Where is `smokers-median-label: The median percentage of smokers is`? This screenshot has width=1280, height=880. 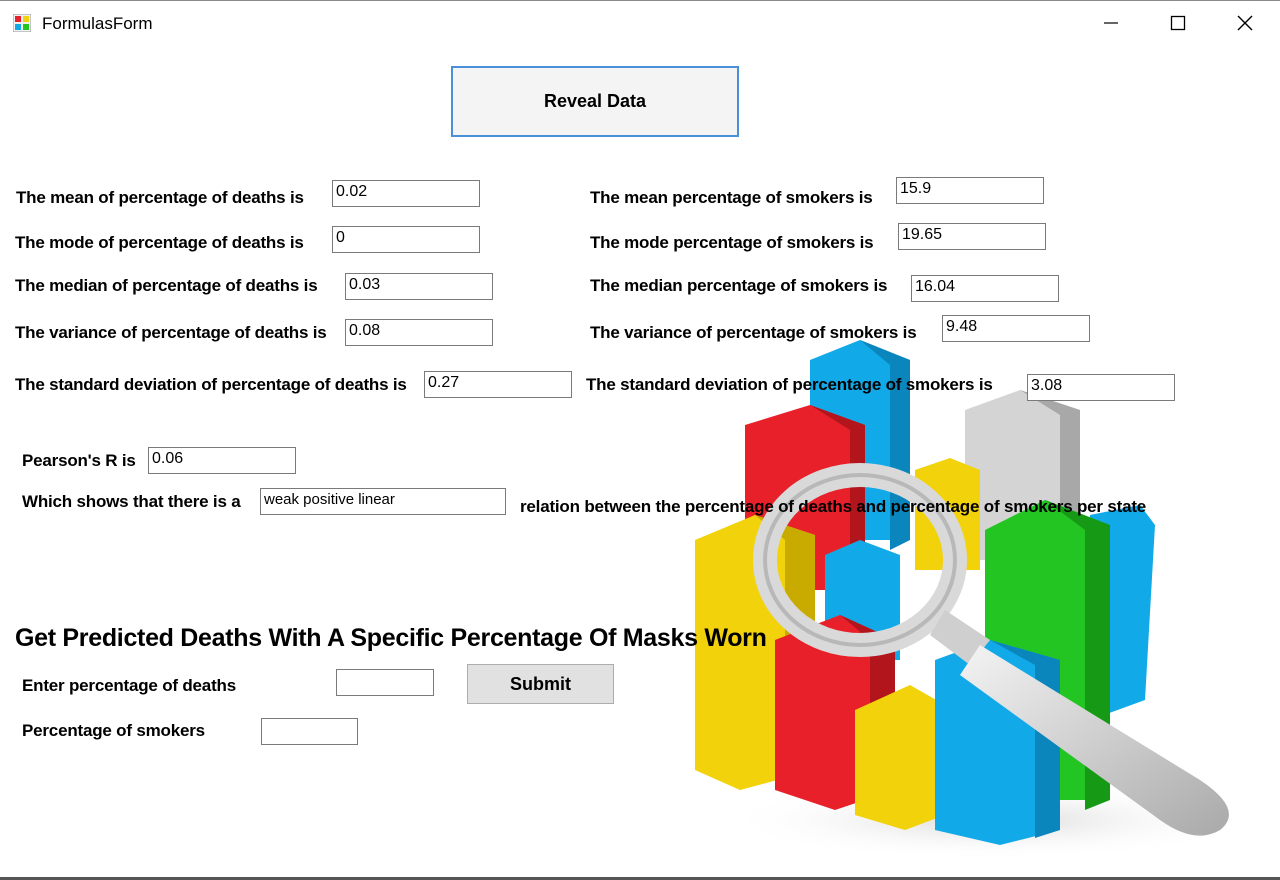 smokers-median-label: The median percentage of smokers is is located at coordinates (738, 286).